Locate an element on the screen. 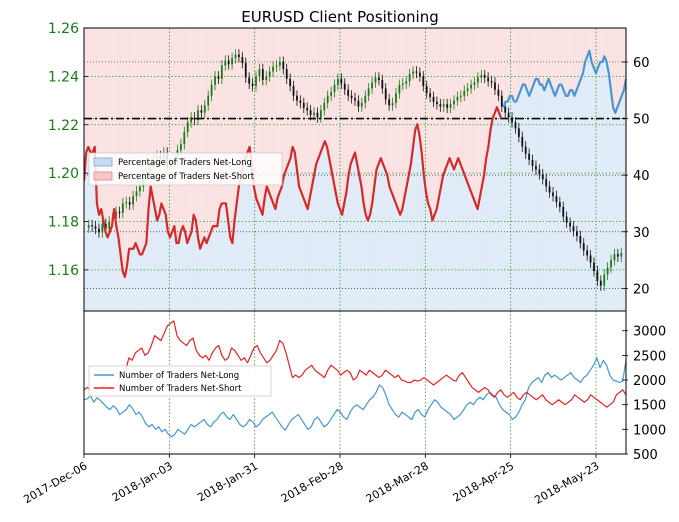  legend-net-short-label: Number of Traders Net-Short is located at coordinates (180, 389).